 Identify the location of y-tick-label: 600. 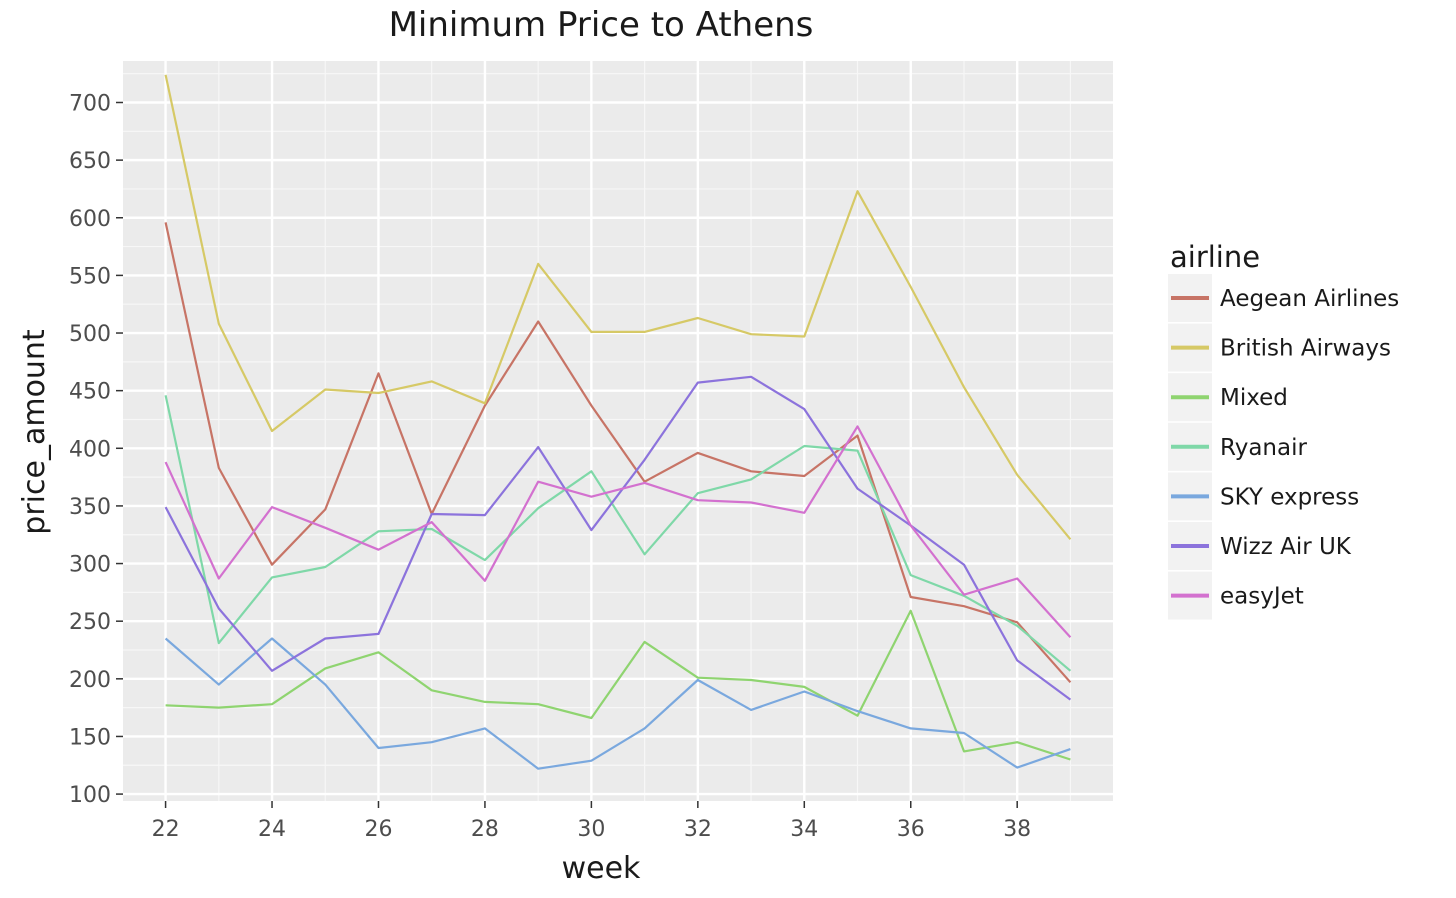
(90, 219).